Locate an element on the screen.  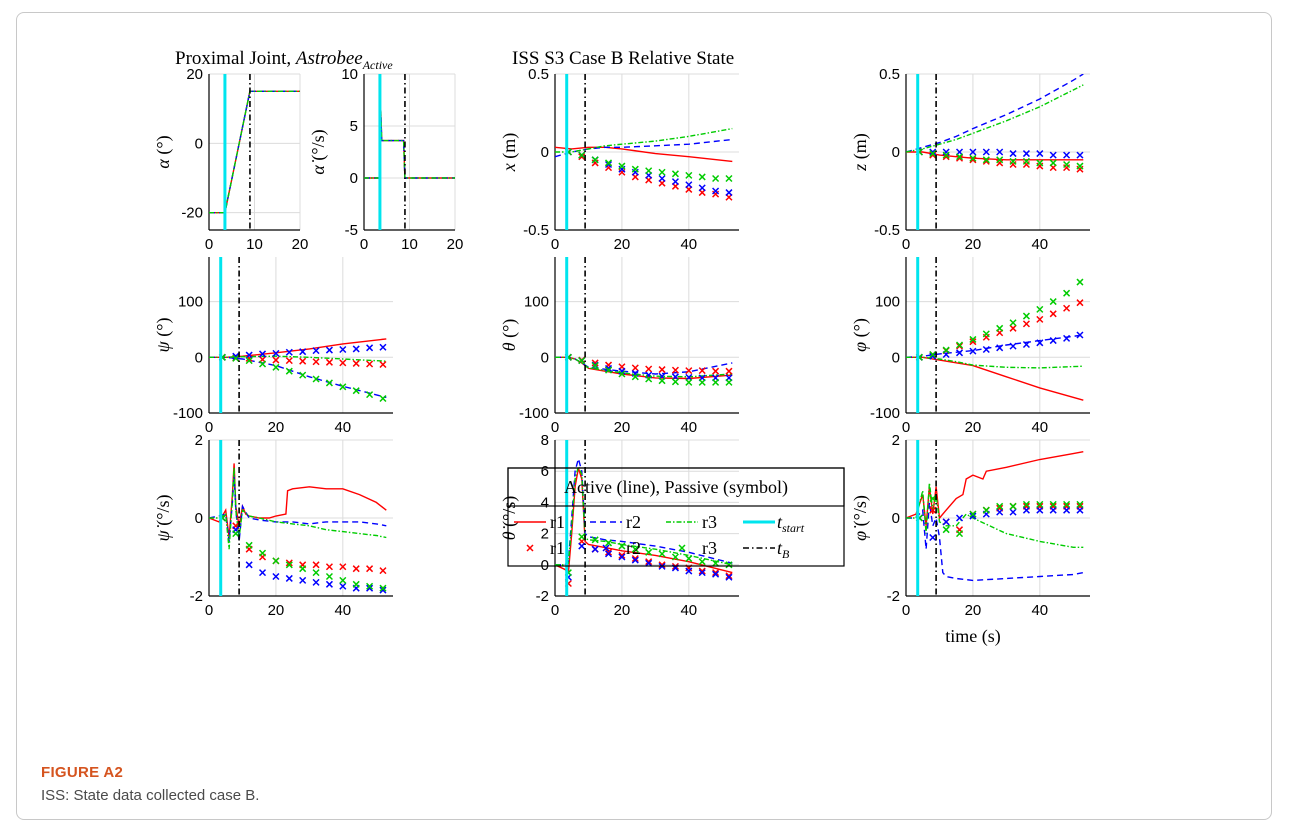
y-axis-label: ψ̇ (°/s) is located at coordinates (163, 518).